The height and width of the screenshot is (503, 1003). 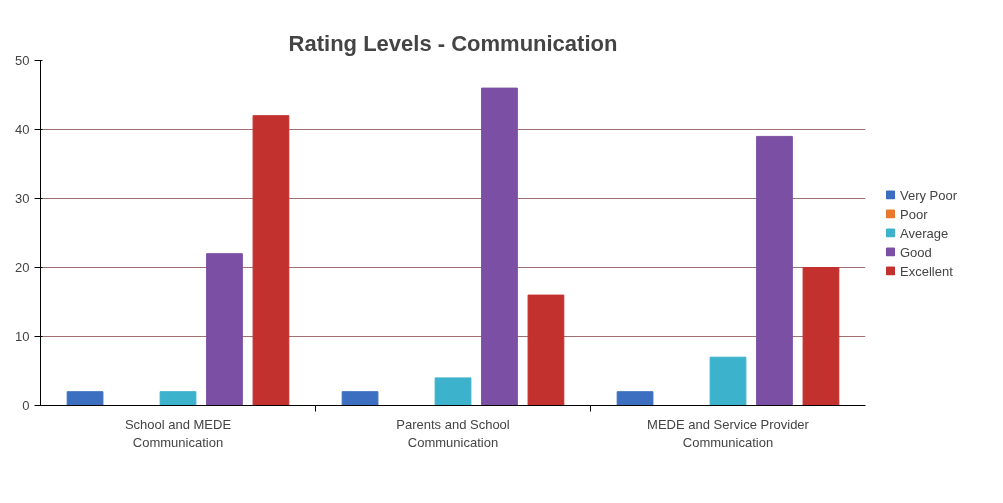 What do you see at coordinates (22, 267) in the screenshot?
I see `y-tick-label: 20` at bounding box center [22, 267].